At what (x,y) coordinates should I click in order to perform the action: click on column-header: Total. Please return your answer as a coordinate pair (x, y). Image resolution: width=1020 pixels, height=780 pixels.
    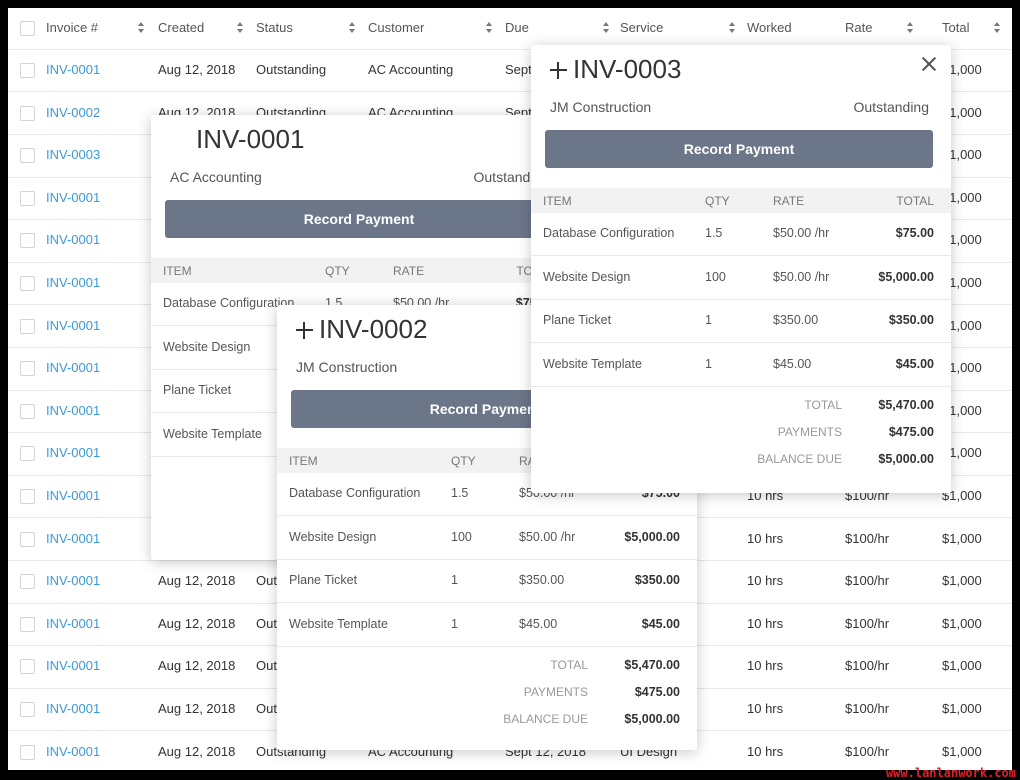
    Looking at the image, I should click on (956, 27).